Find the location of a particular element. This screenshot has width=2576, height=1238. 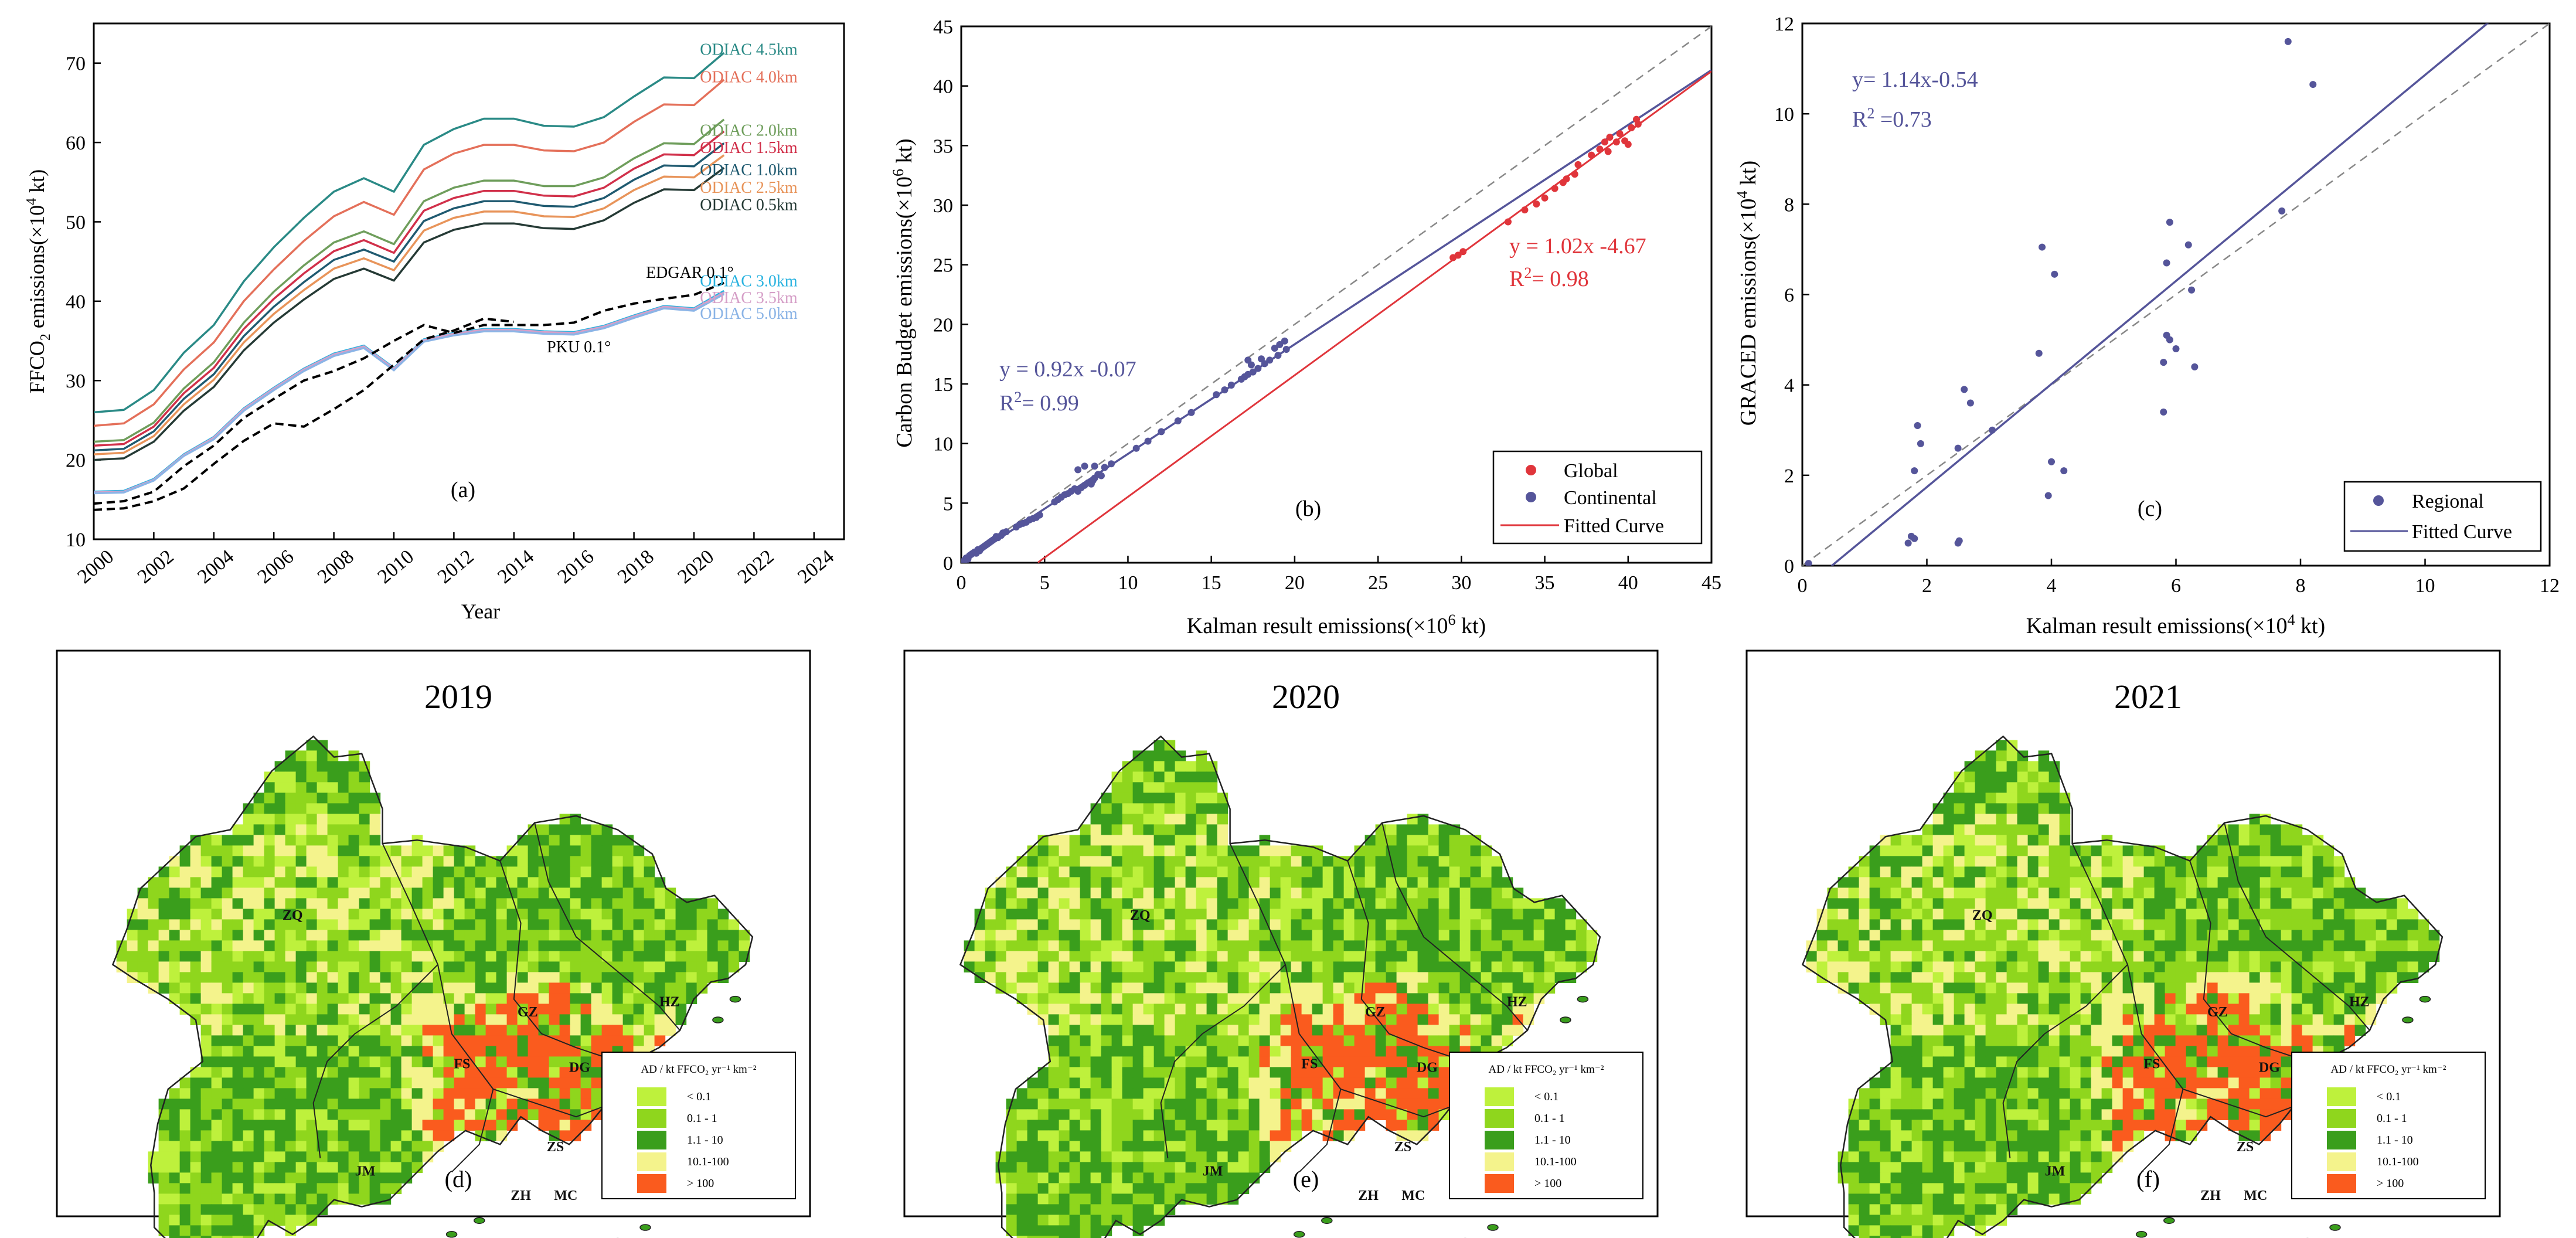

x-tick-label: 2000 is located at coordinates (95, 567).